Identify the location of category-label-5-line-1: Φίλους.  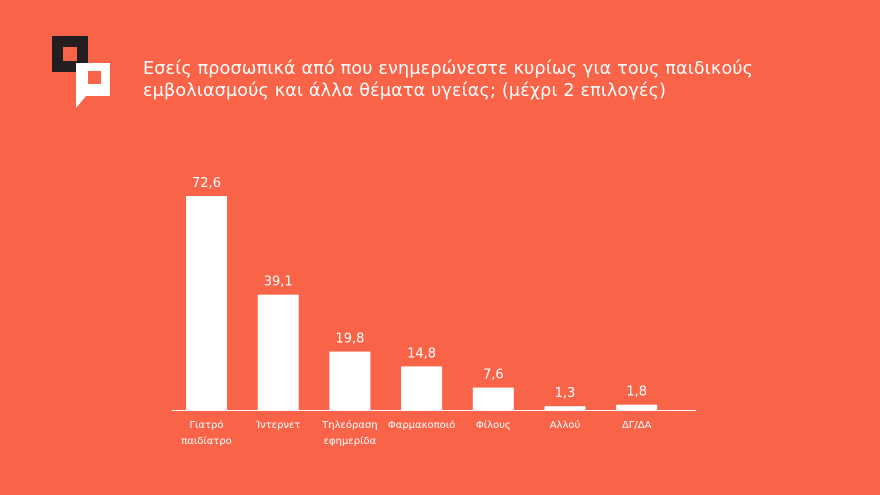
(493, 425).